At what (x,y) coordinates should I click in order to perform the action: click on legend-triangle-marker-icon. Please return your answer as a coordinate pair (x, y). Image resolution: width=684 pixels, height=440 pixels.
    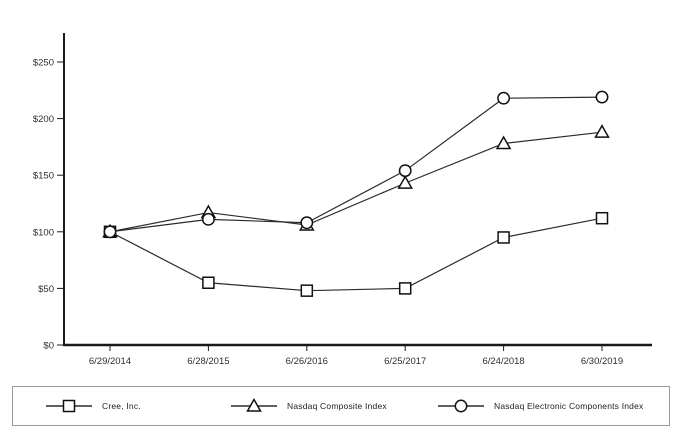
    Looking at the image, I should click on (254, 405).